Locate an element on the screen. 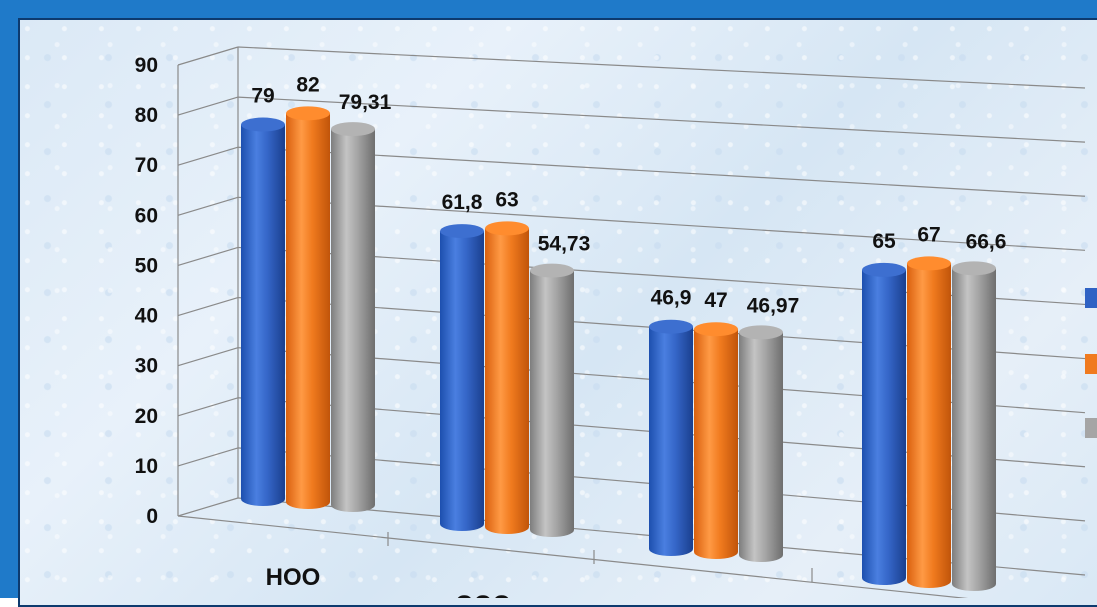  data-label: 66,6 is located at coordinates (986, 241).